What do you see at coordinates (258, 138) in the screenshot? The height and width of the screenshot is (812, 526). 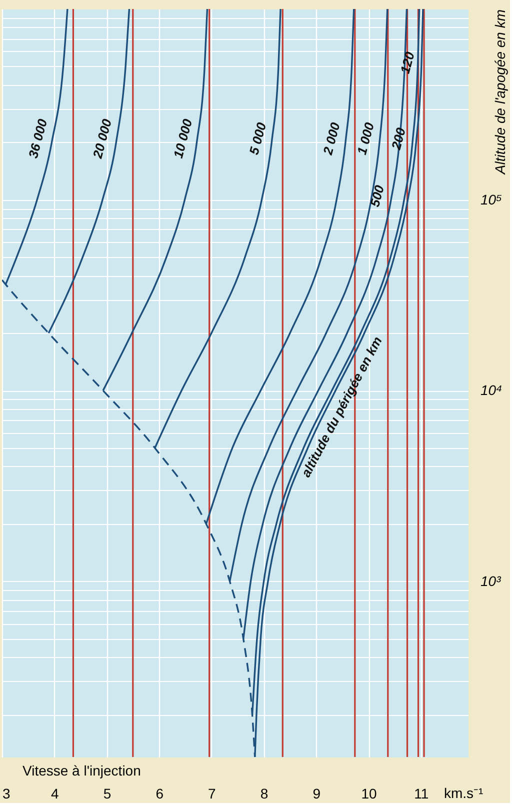 I see `text: 5 000` at bounding box center [258, 138].